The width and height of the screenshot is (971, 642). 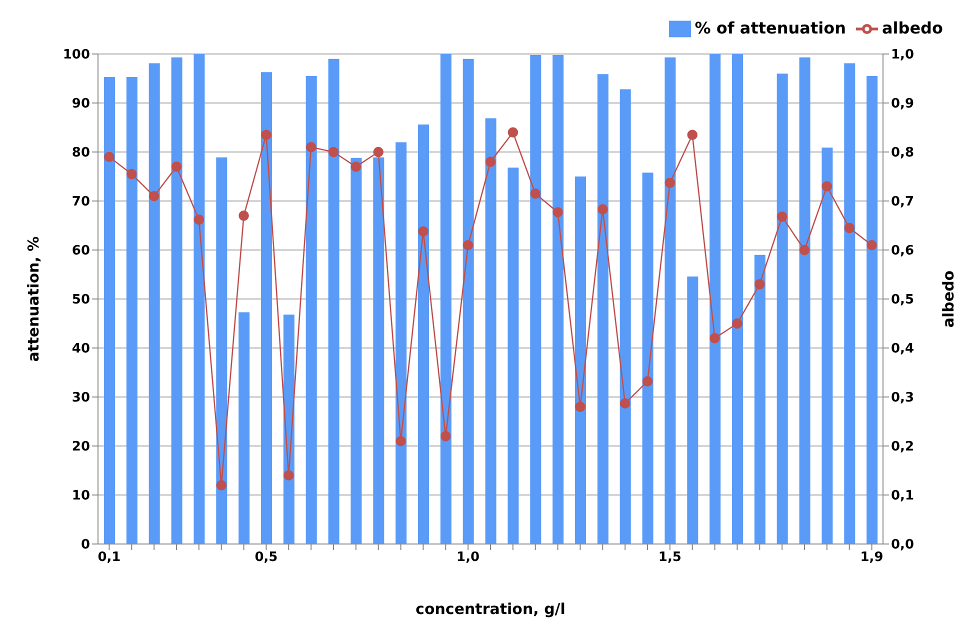 What do you see at coordinates (81, 104) in the screenshot?
I see `y-tick-label: 90` at bounding box center [81, 104].